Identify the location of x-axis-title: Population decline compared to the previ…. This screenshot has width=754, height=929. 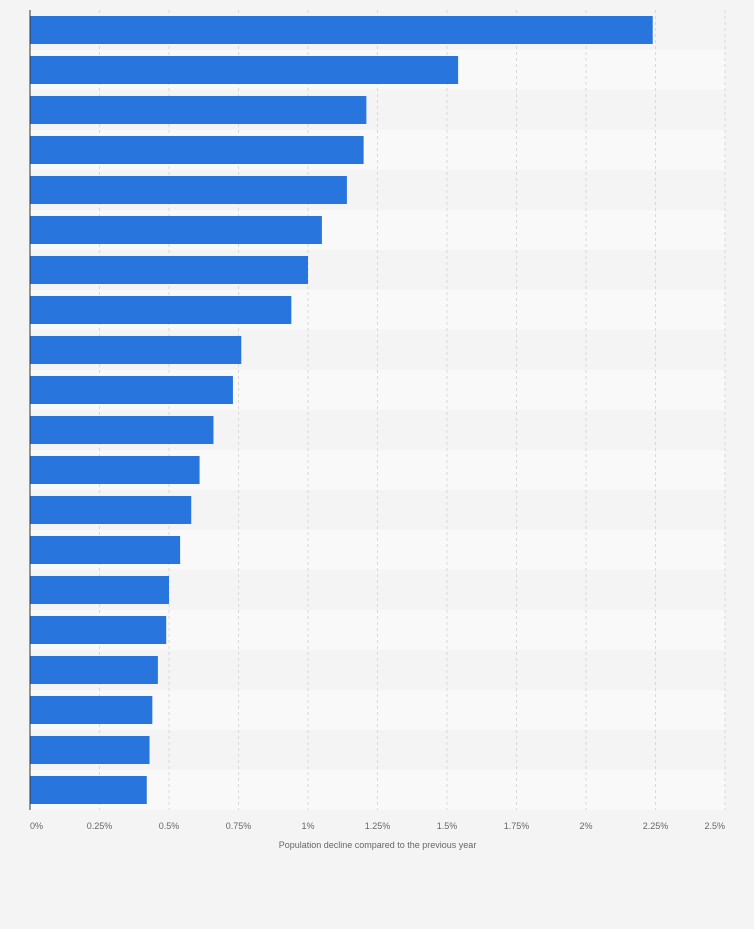
(378, 845).